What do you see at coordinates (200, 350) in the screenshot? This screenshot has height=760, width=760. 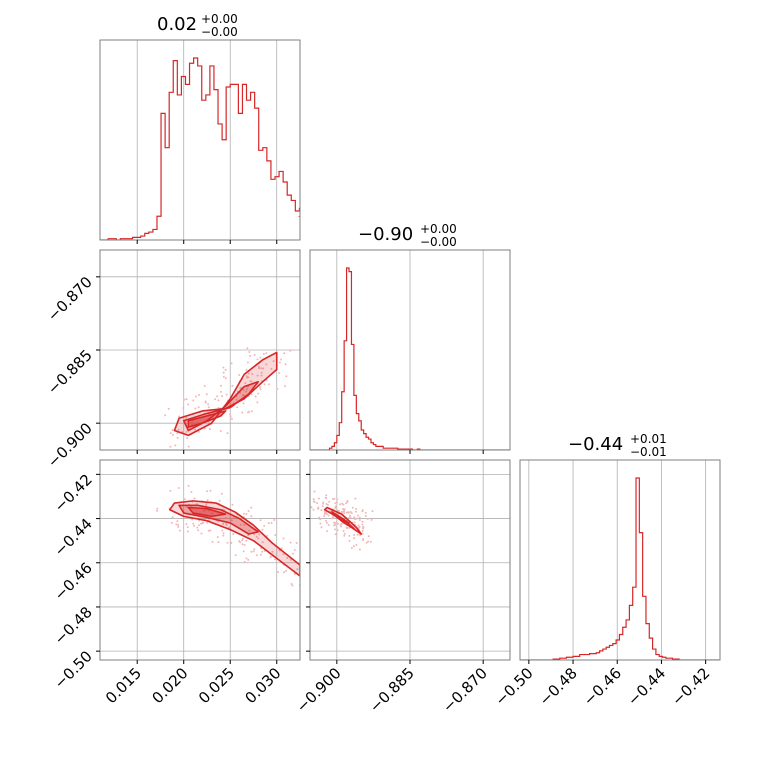 I see `grid-y` at bounding box center [200, 350].